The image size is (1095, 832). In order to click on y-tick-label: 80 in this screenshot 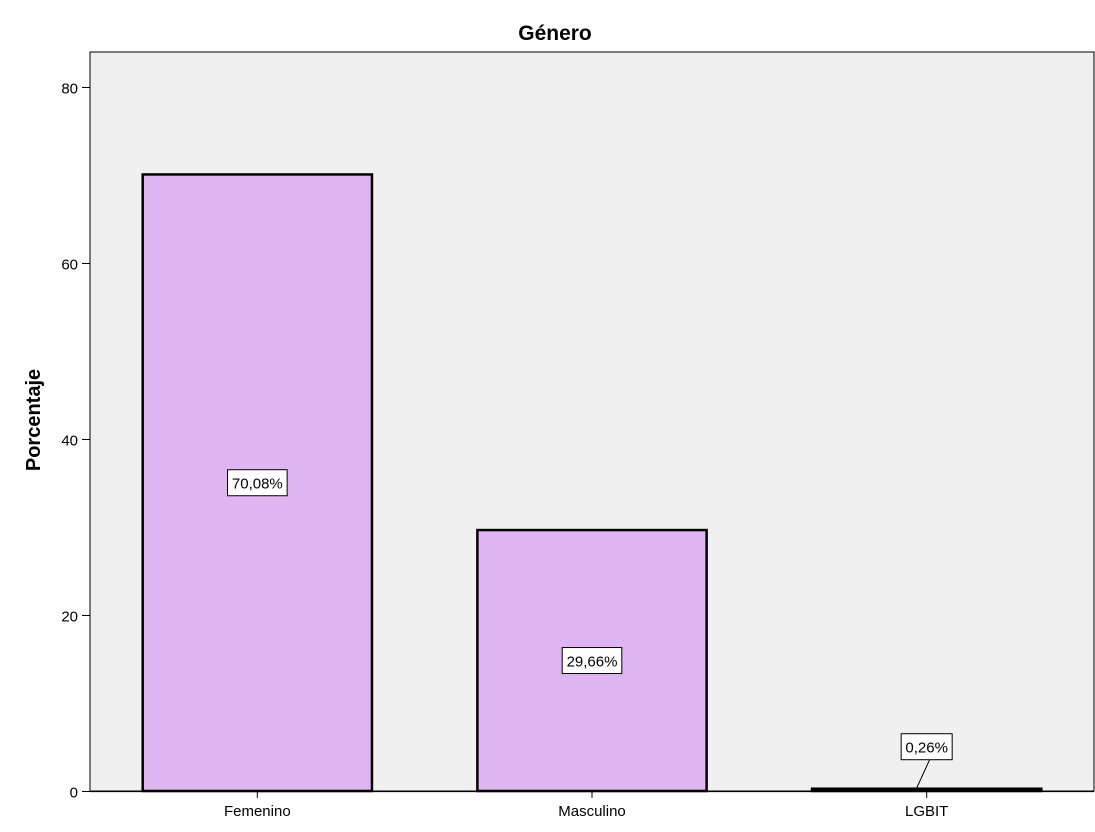, I will do `click(69, 89)`.